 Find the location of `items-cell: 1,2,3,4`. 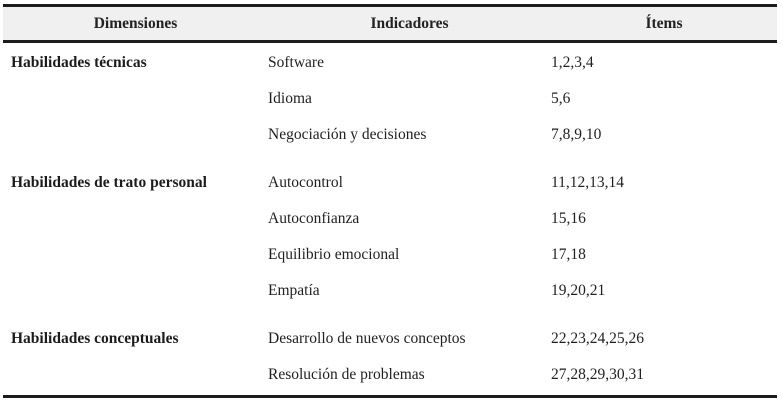

items-cell: 1,2,3,4 is located at coordinates (572, 62).